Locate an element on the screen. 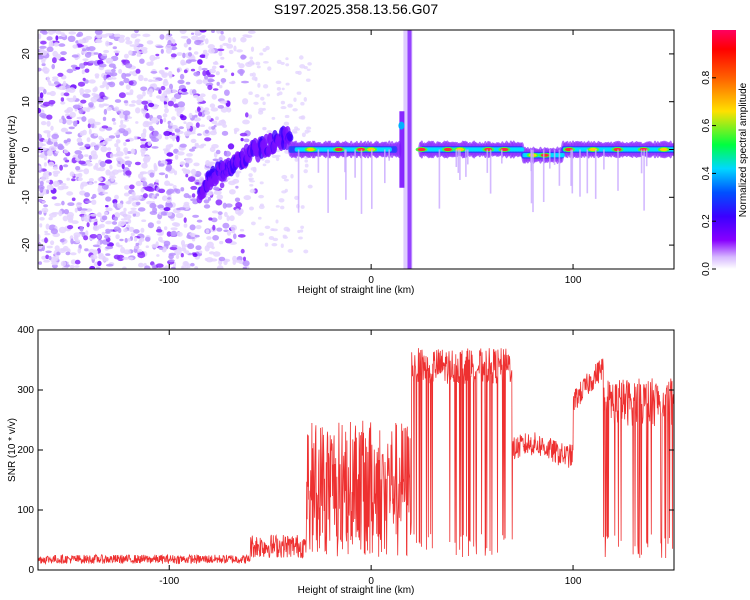 Image resolution: width=750 pixels, height=600 pixels. y-tick-label: 10 is located at coordinates (26, 102).